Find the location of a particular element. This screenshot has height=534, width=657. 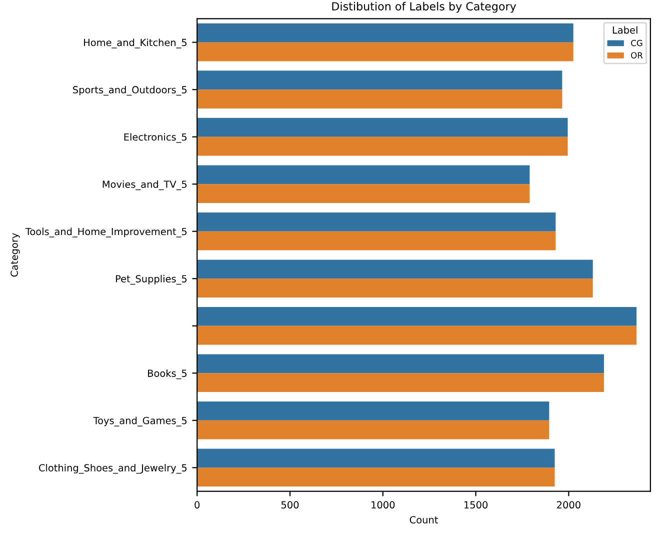

x-tick-label: 1500 is located at coordinates (476, 505).